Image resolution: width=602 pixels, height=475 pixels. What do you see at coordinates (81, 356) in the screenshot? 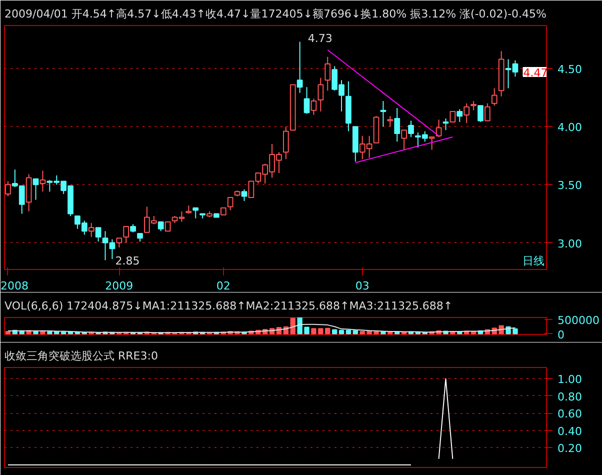
I see `chart-title: 收敛三角突破选股公式 RRE3:0` at bounding box center [81, 356].